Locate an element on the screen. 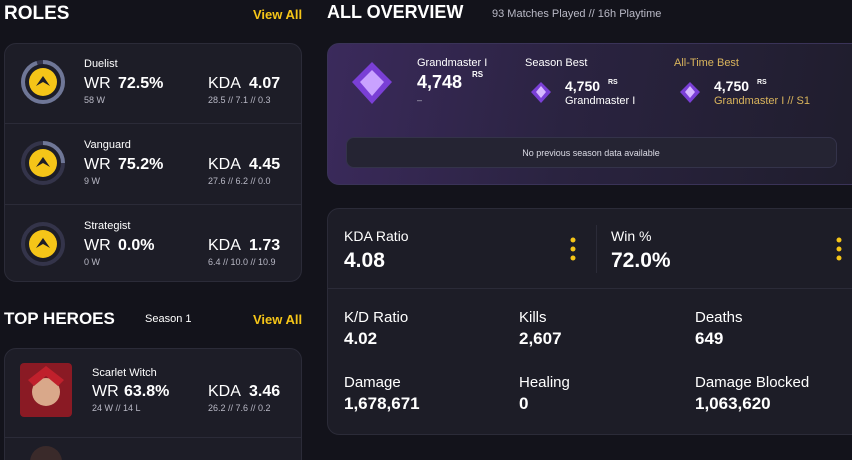  kda-detail: 28.5 // 7.1 // 0.3 is located at coordinates (239, 99).